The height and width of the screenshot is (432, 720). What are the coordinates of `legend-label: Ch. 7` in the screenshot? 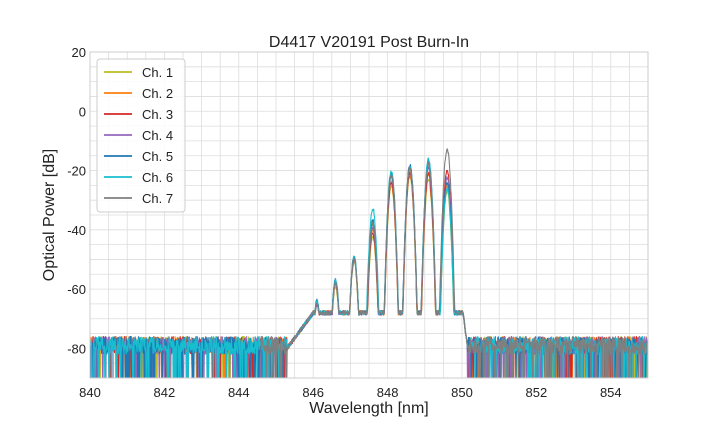 It's located at (157, 198).